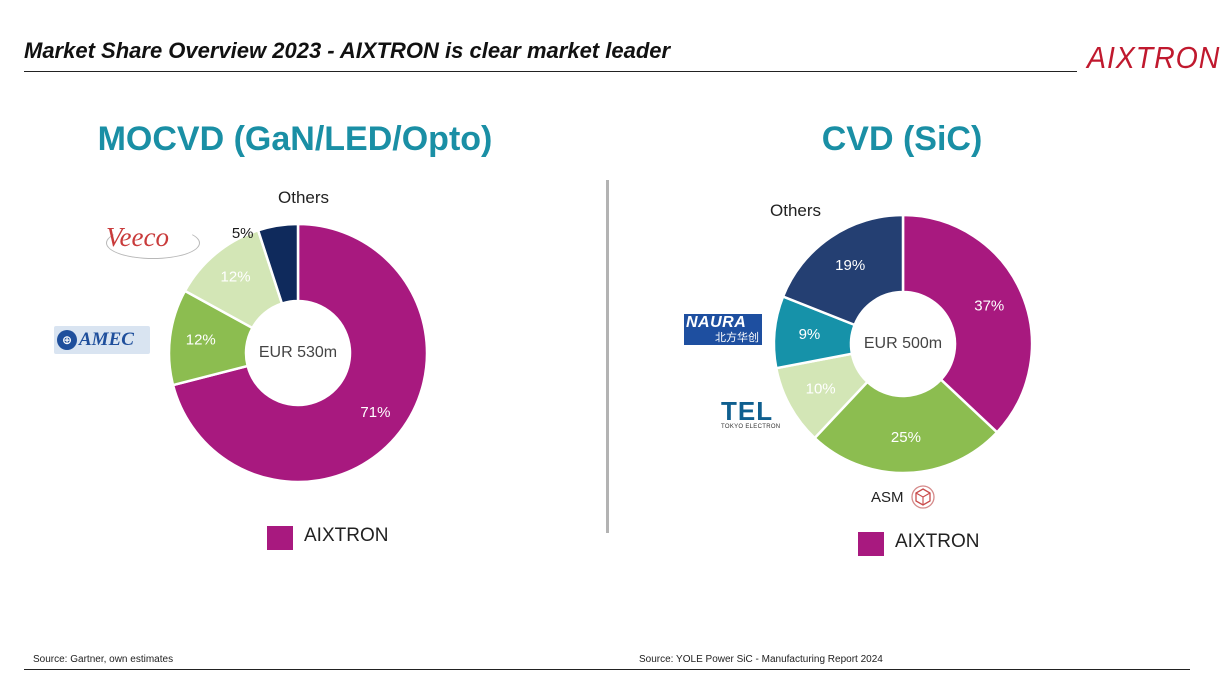 The height and width of the screenshot is (674, 1221). What do you see at coordinates (905, 426) in the screenshot?
I see `slice-asm` at bounding box center [905, 426].